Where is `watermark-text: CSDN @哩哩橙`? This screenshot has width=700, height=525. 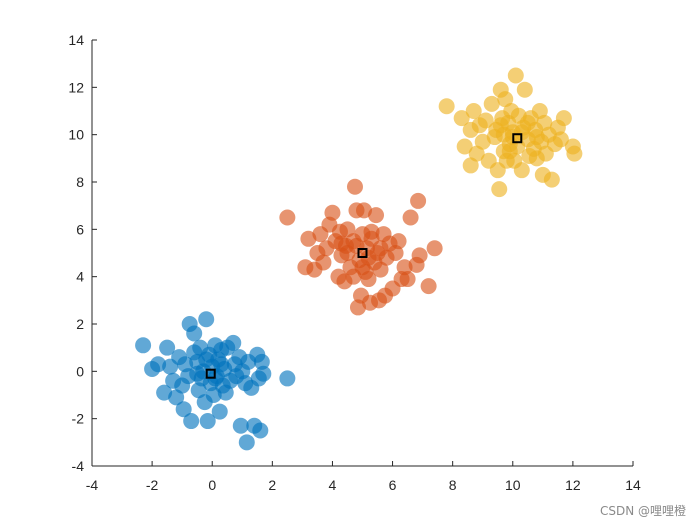 watermark-text: CSDN @哩哩橙 is located at coordinates (642, 511).